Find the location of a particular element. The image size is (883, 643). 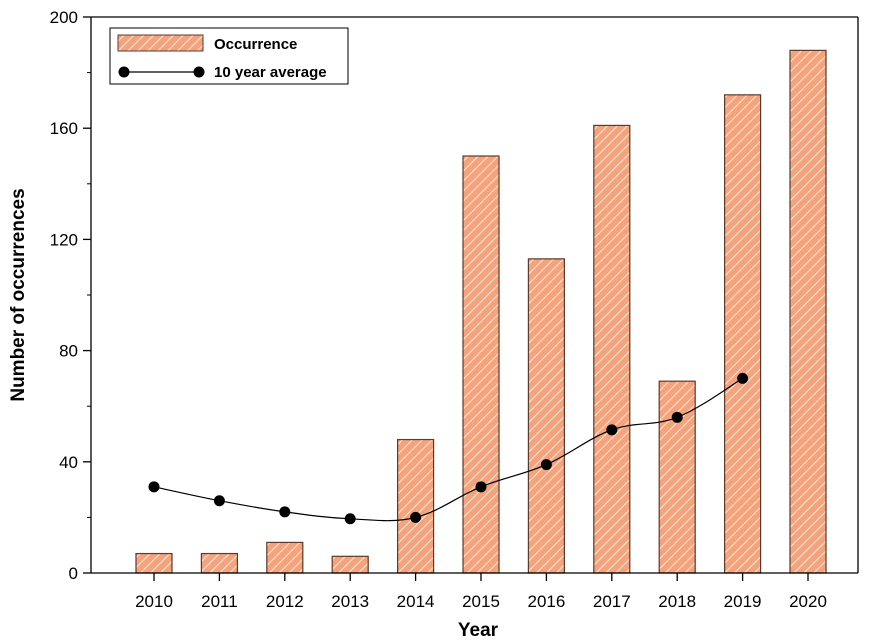

average-point-2011 is located at coordinates (219, 501).